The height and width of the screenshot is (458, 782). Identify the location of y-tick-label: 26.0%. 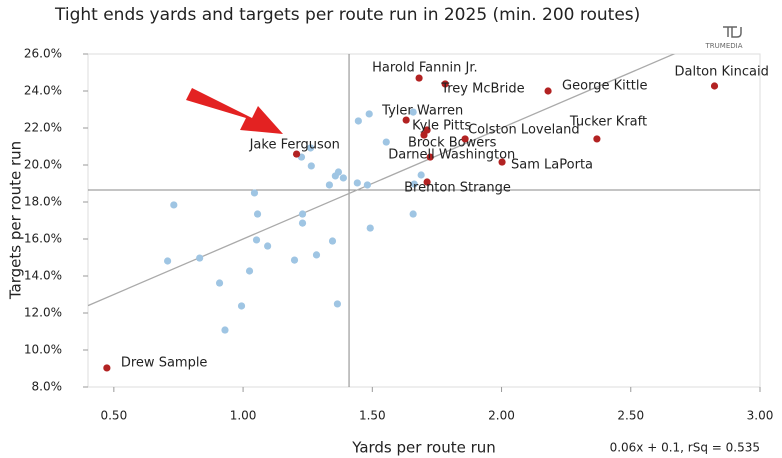
(43, 54).